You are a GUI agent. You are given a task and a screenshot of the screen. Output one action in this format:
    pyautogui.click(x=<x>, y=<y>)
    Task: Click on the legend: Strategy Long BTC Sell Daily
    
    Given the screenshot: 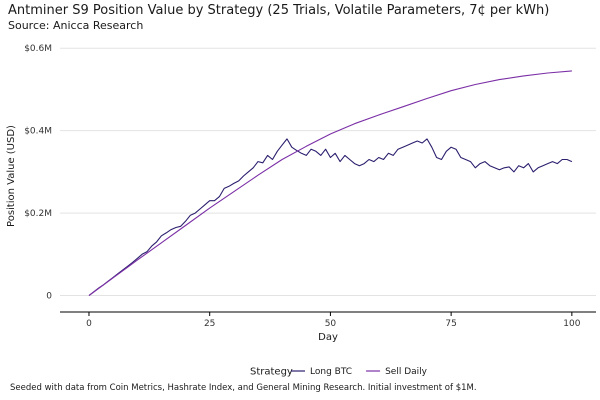 What is the action you would take?
    pyautogui.click(x=339, y=372)
    